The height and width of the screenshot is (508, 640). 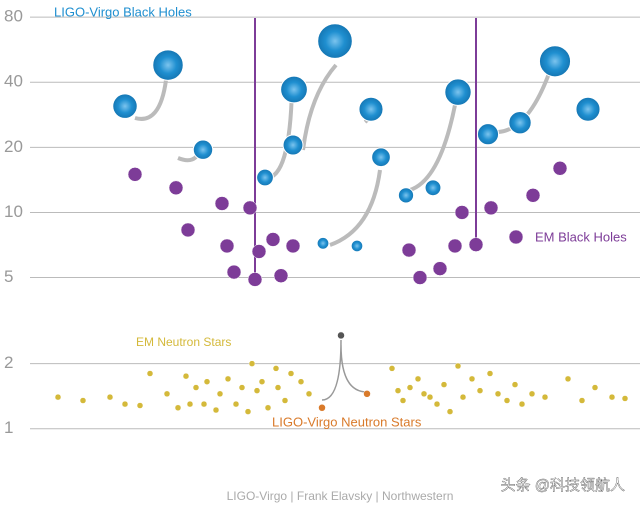 What do you see at coordinates (13, 81) in the screenshot?
I see `y-tick-label: 40` at bounding box center [13, 81].